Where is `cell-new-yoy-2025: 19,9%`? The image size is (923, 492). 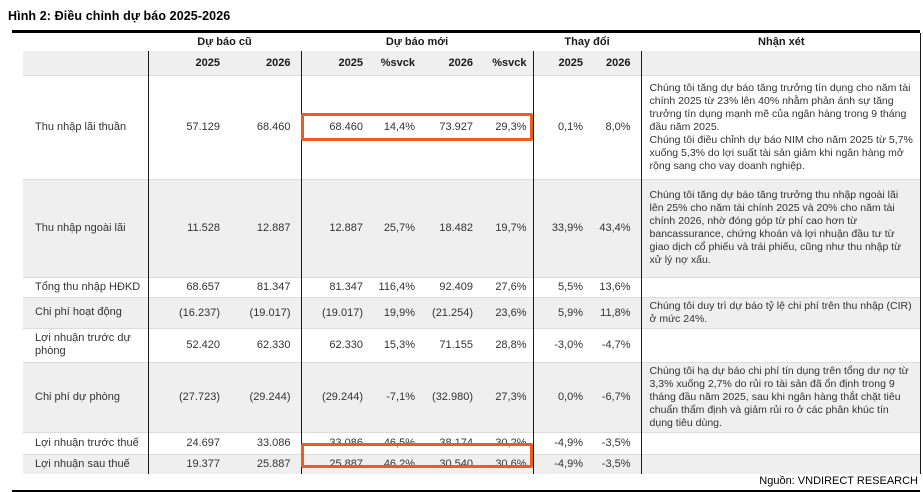
cell-new-yoy-2025: 19,9% is located at coordinates (399, 312).